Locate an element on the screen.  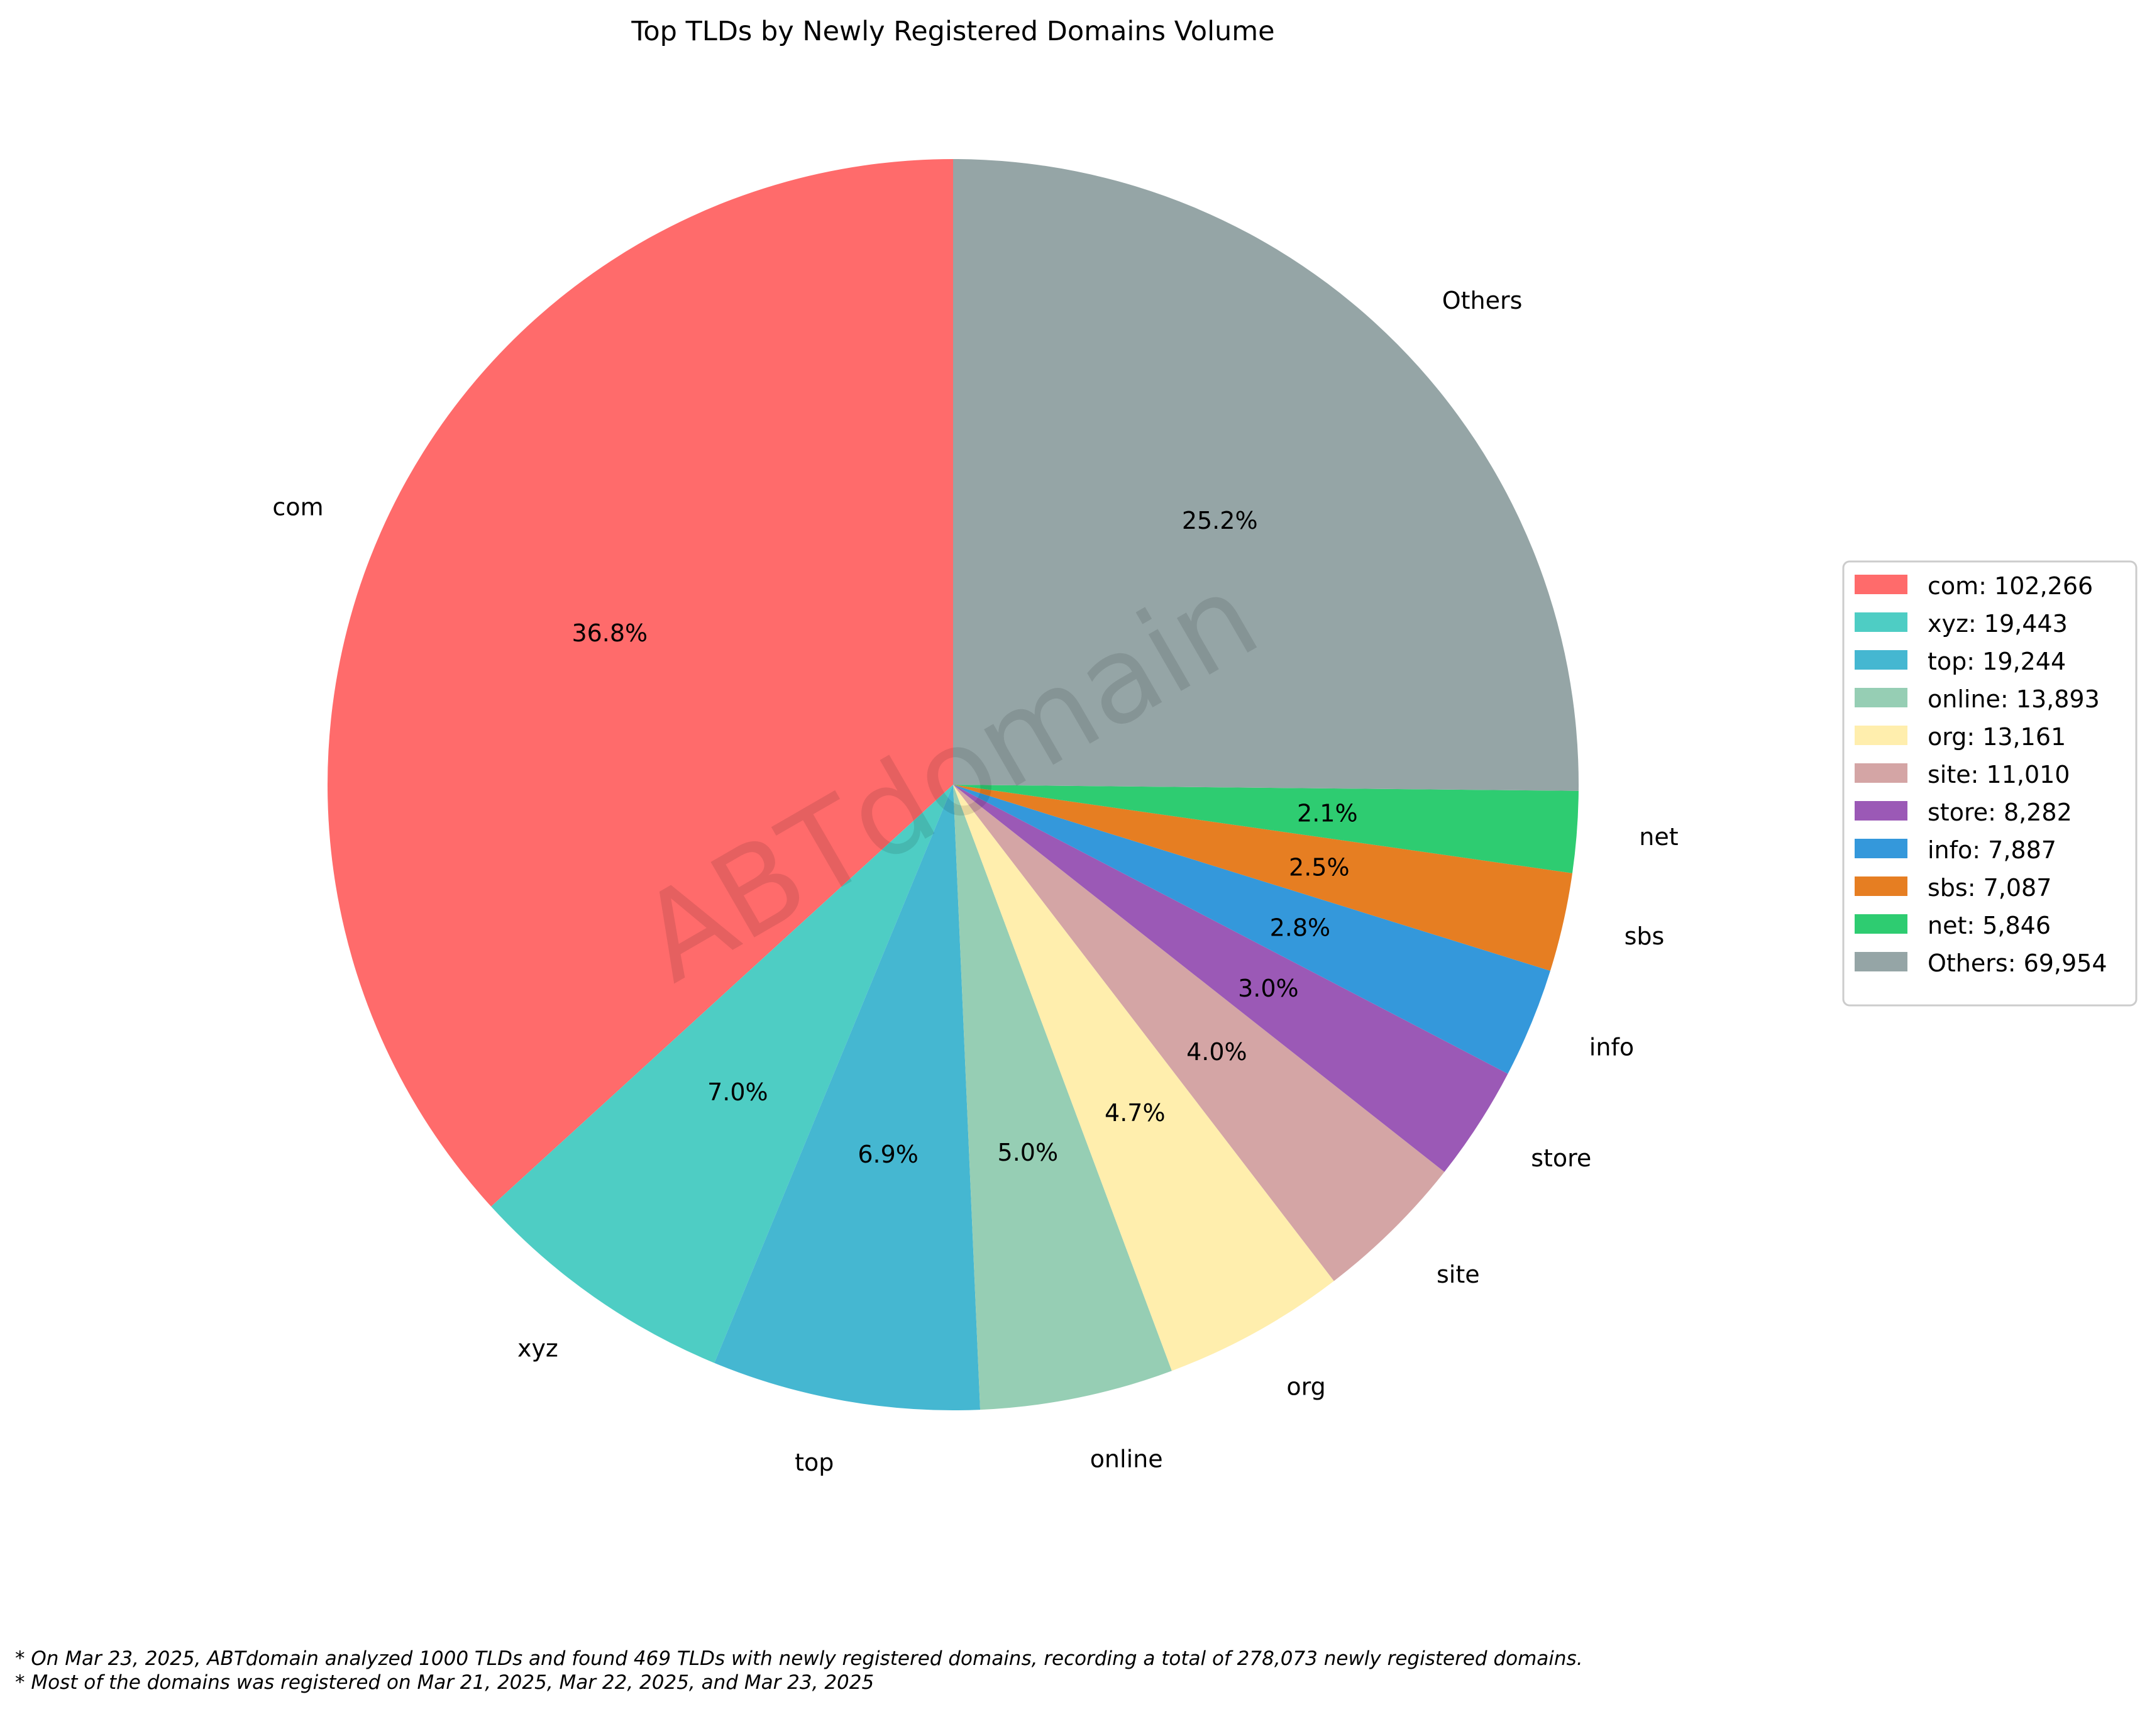
legend-label-com: com: 102,266 is located at coordinates (2010, 586).